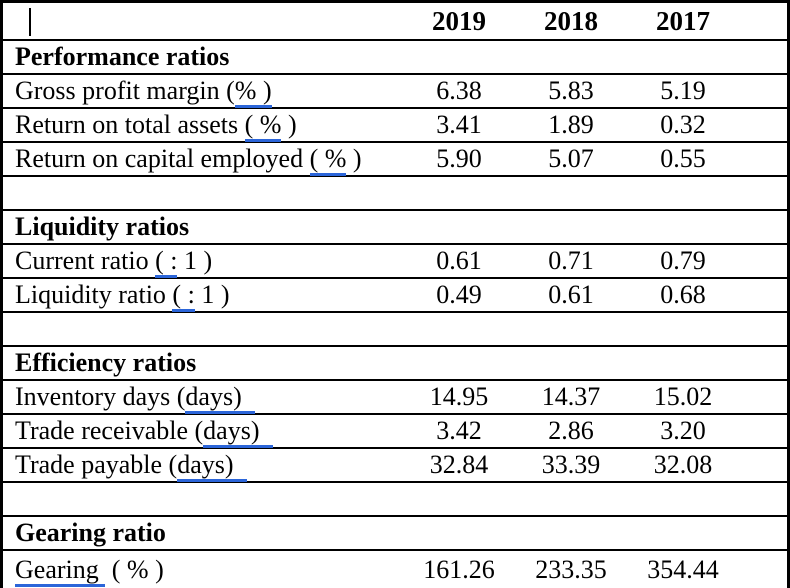 This screenshot has width=790, height=588. Describe the element at coordinates (683, 125) in the screenshot. I see `value-2017: 0.32` at that location.